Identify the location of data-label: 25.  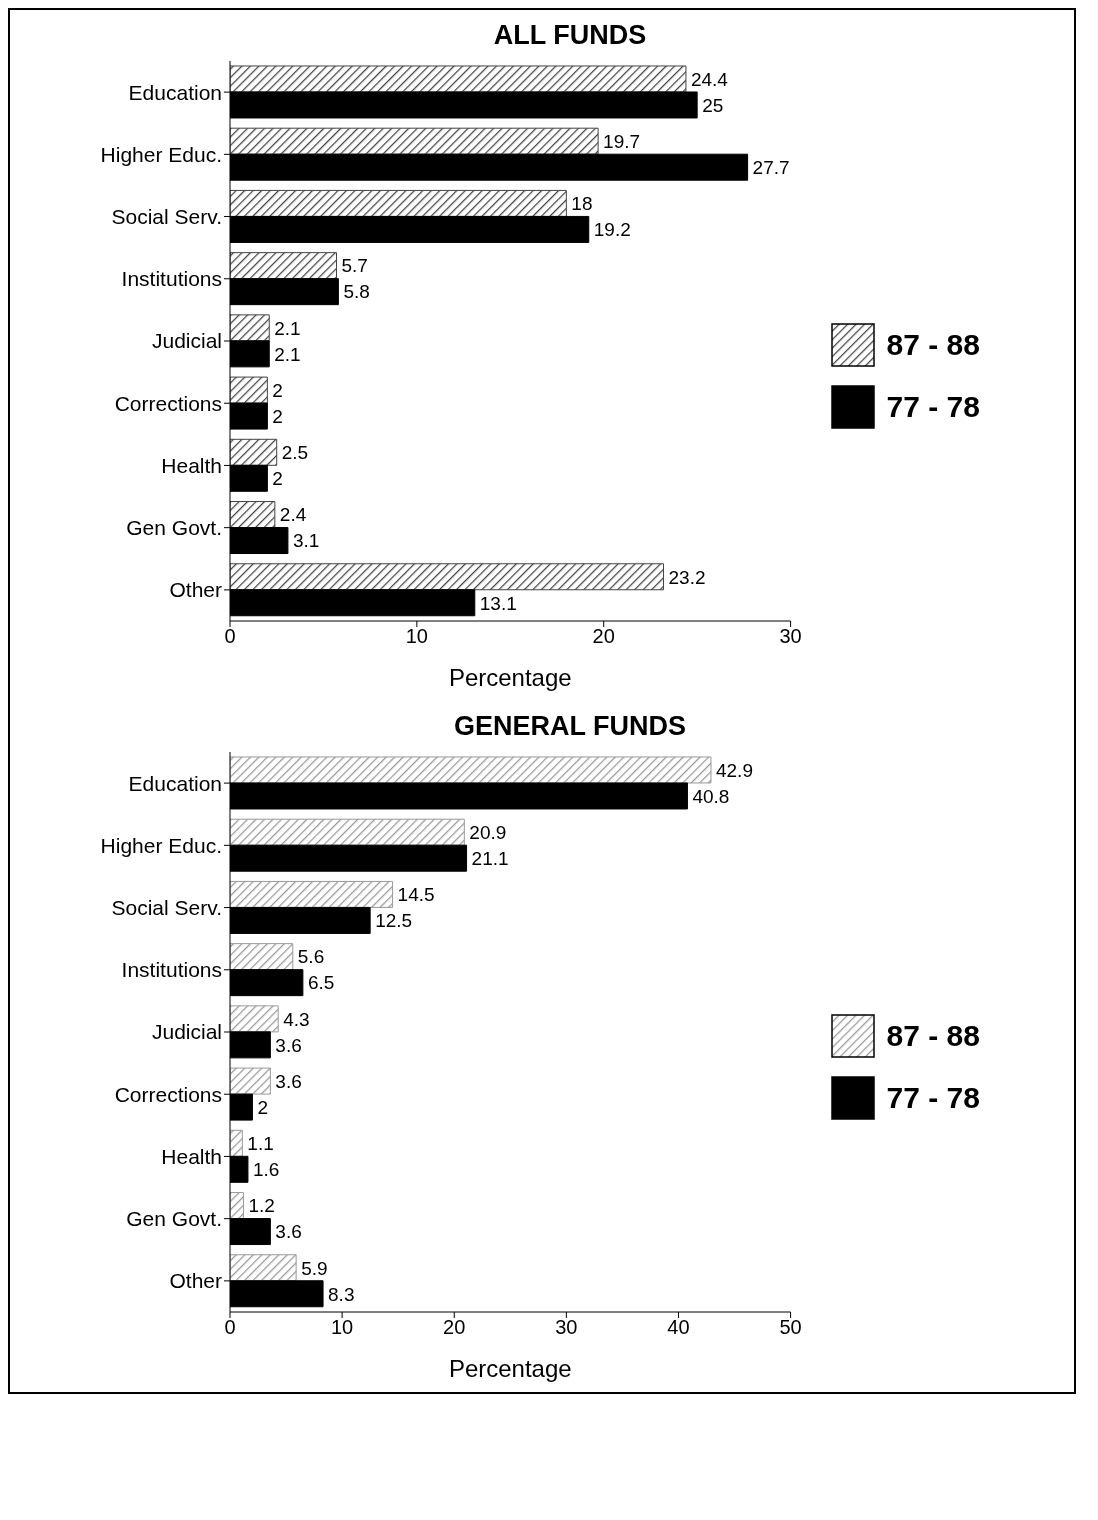
(713, 105).